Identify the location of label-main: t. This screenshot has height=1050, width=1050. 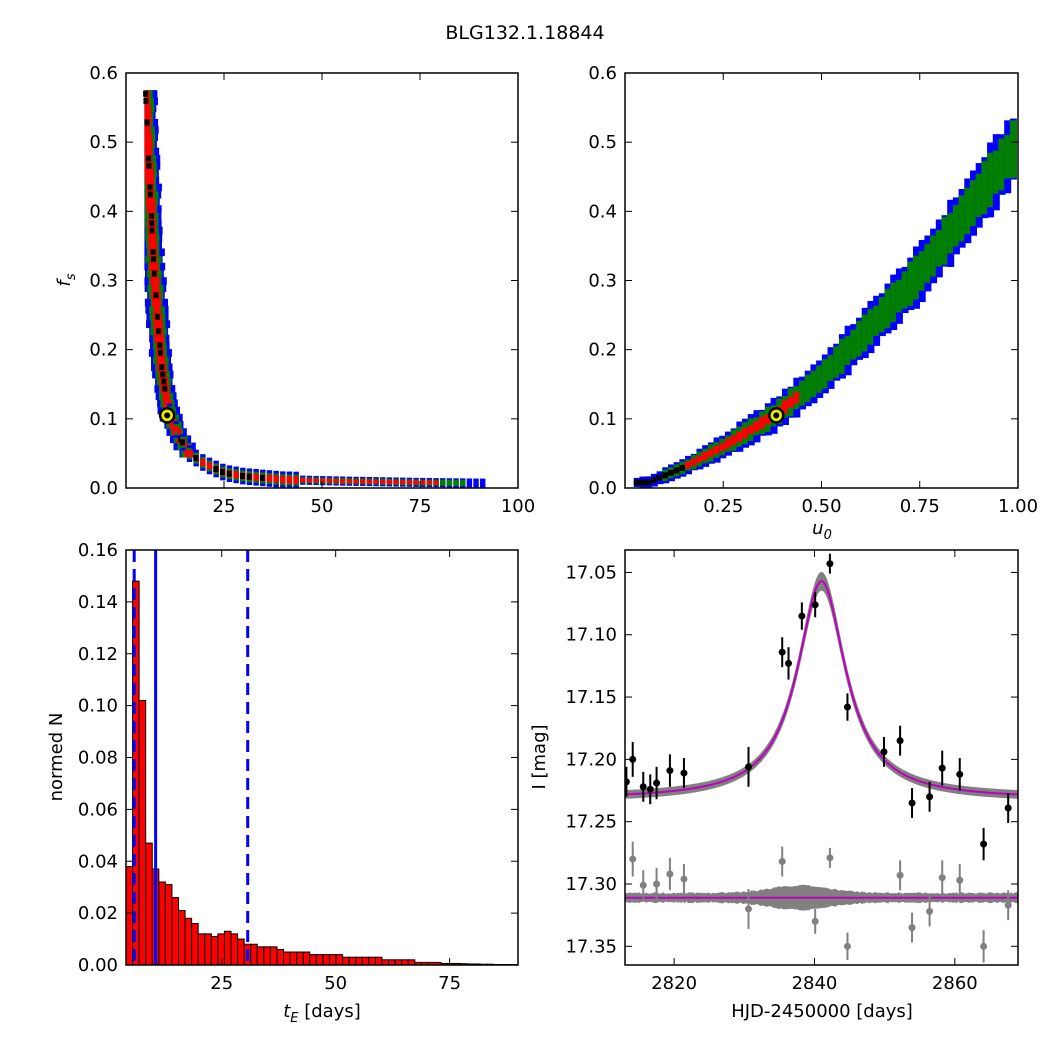
(287, 1011).